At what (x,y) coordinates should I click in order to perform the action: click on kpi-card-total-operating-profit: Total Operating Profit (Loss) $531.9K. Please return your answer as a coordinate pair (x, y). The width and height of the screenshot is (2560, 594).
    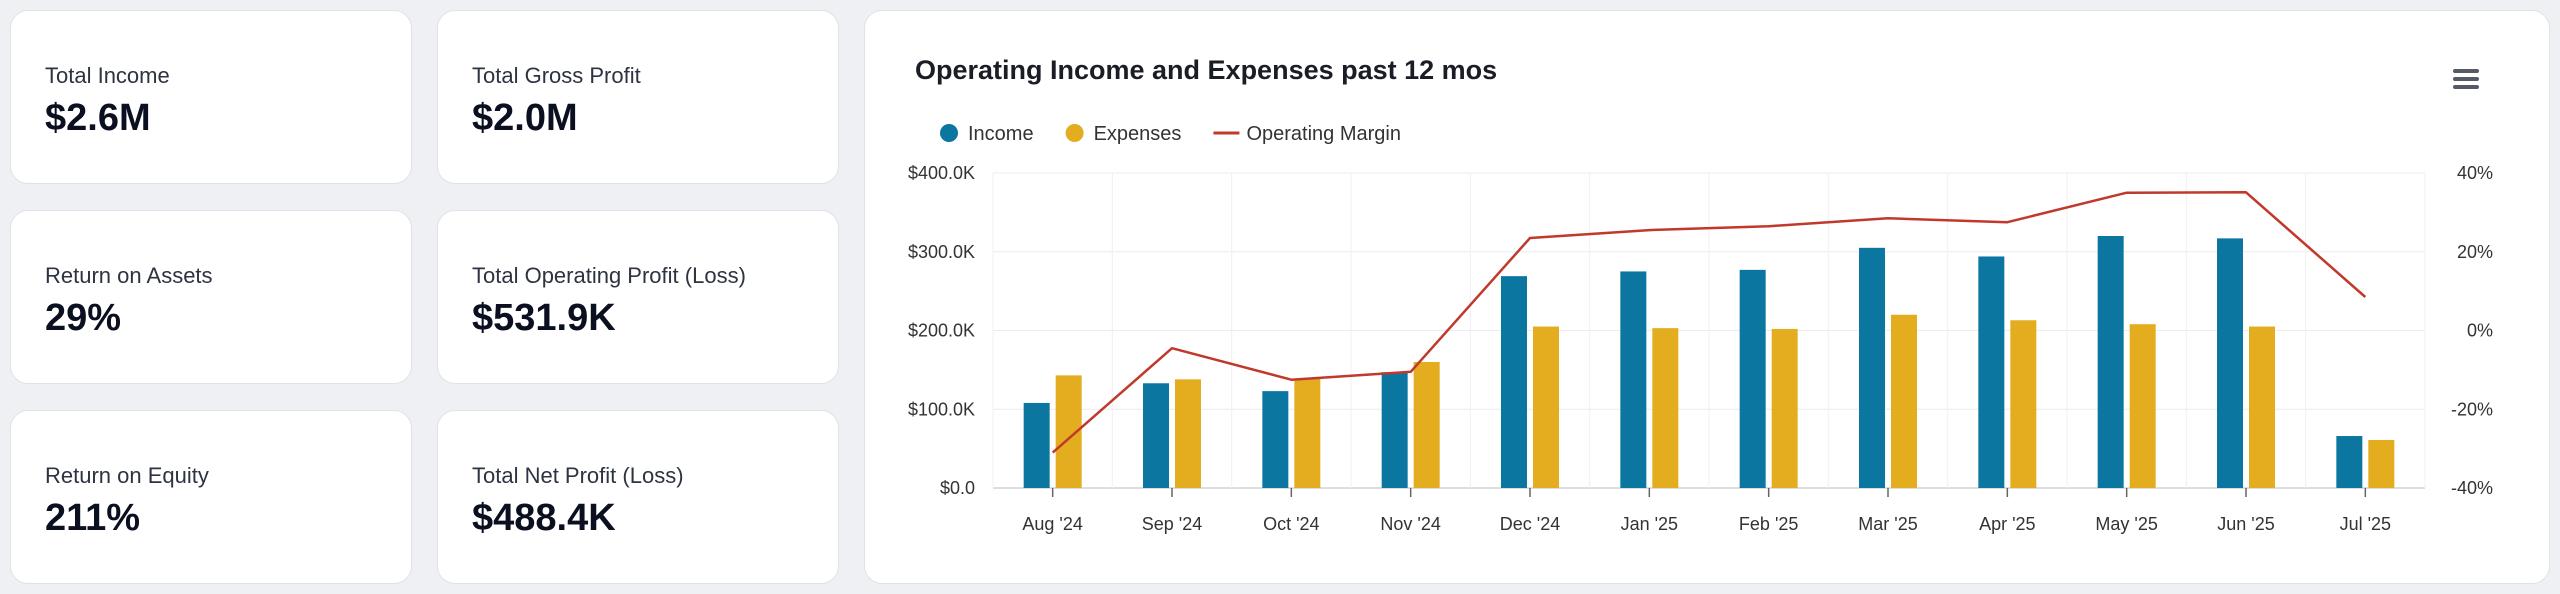
    Looking at the image, I should click on (638, 297).